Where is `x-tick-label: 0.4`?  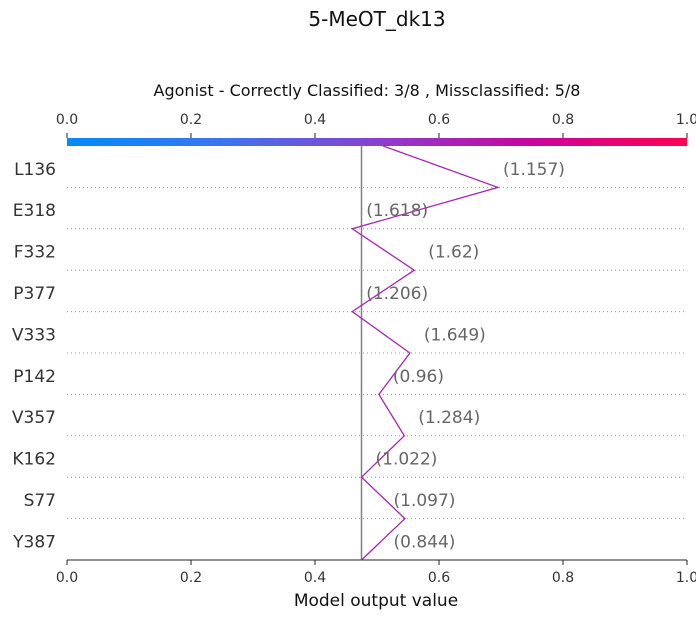 x-tick-label: 0.4 is located at coordinates (315, 578).